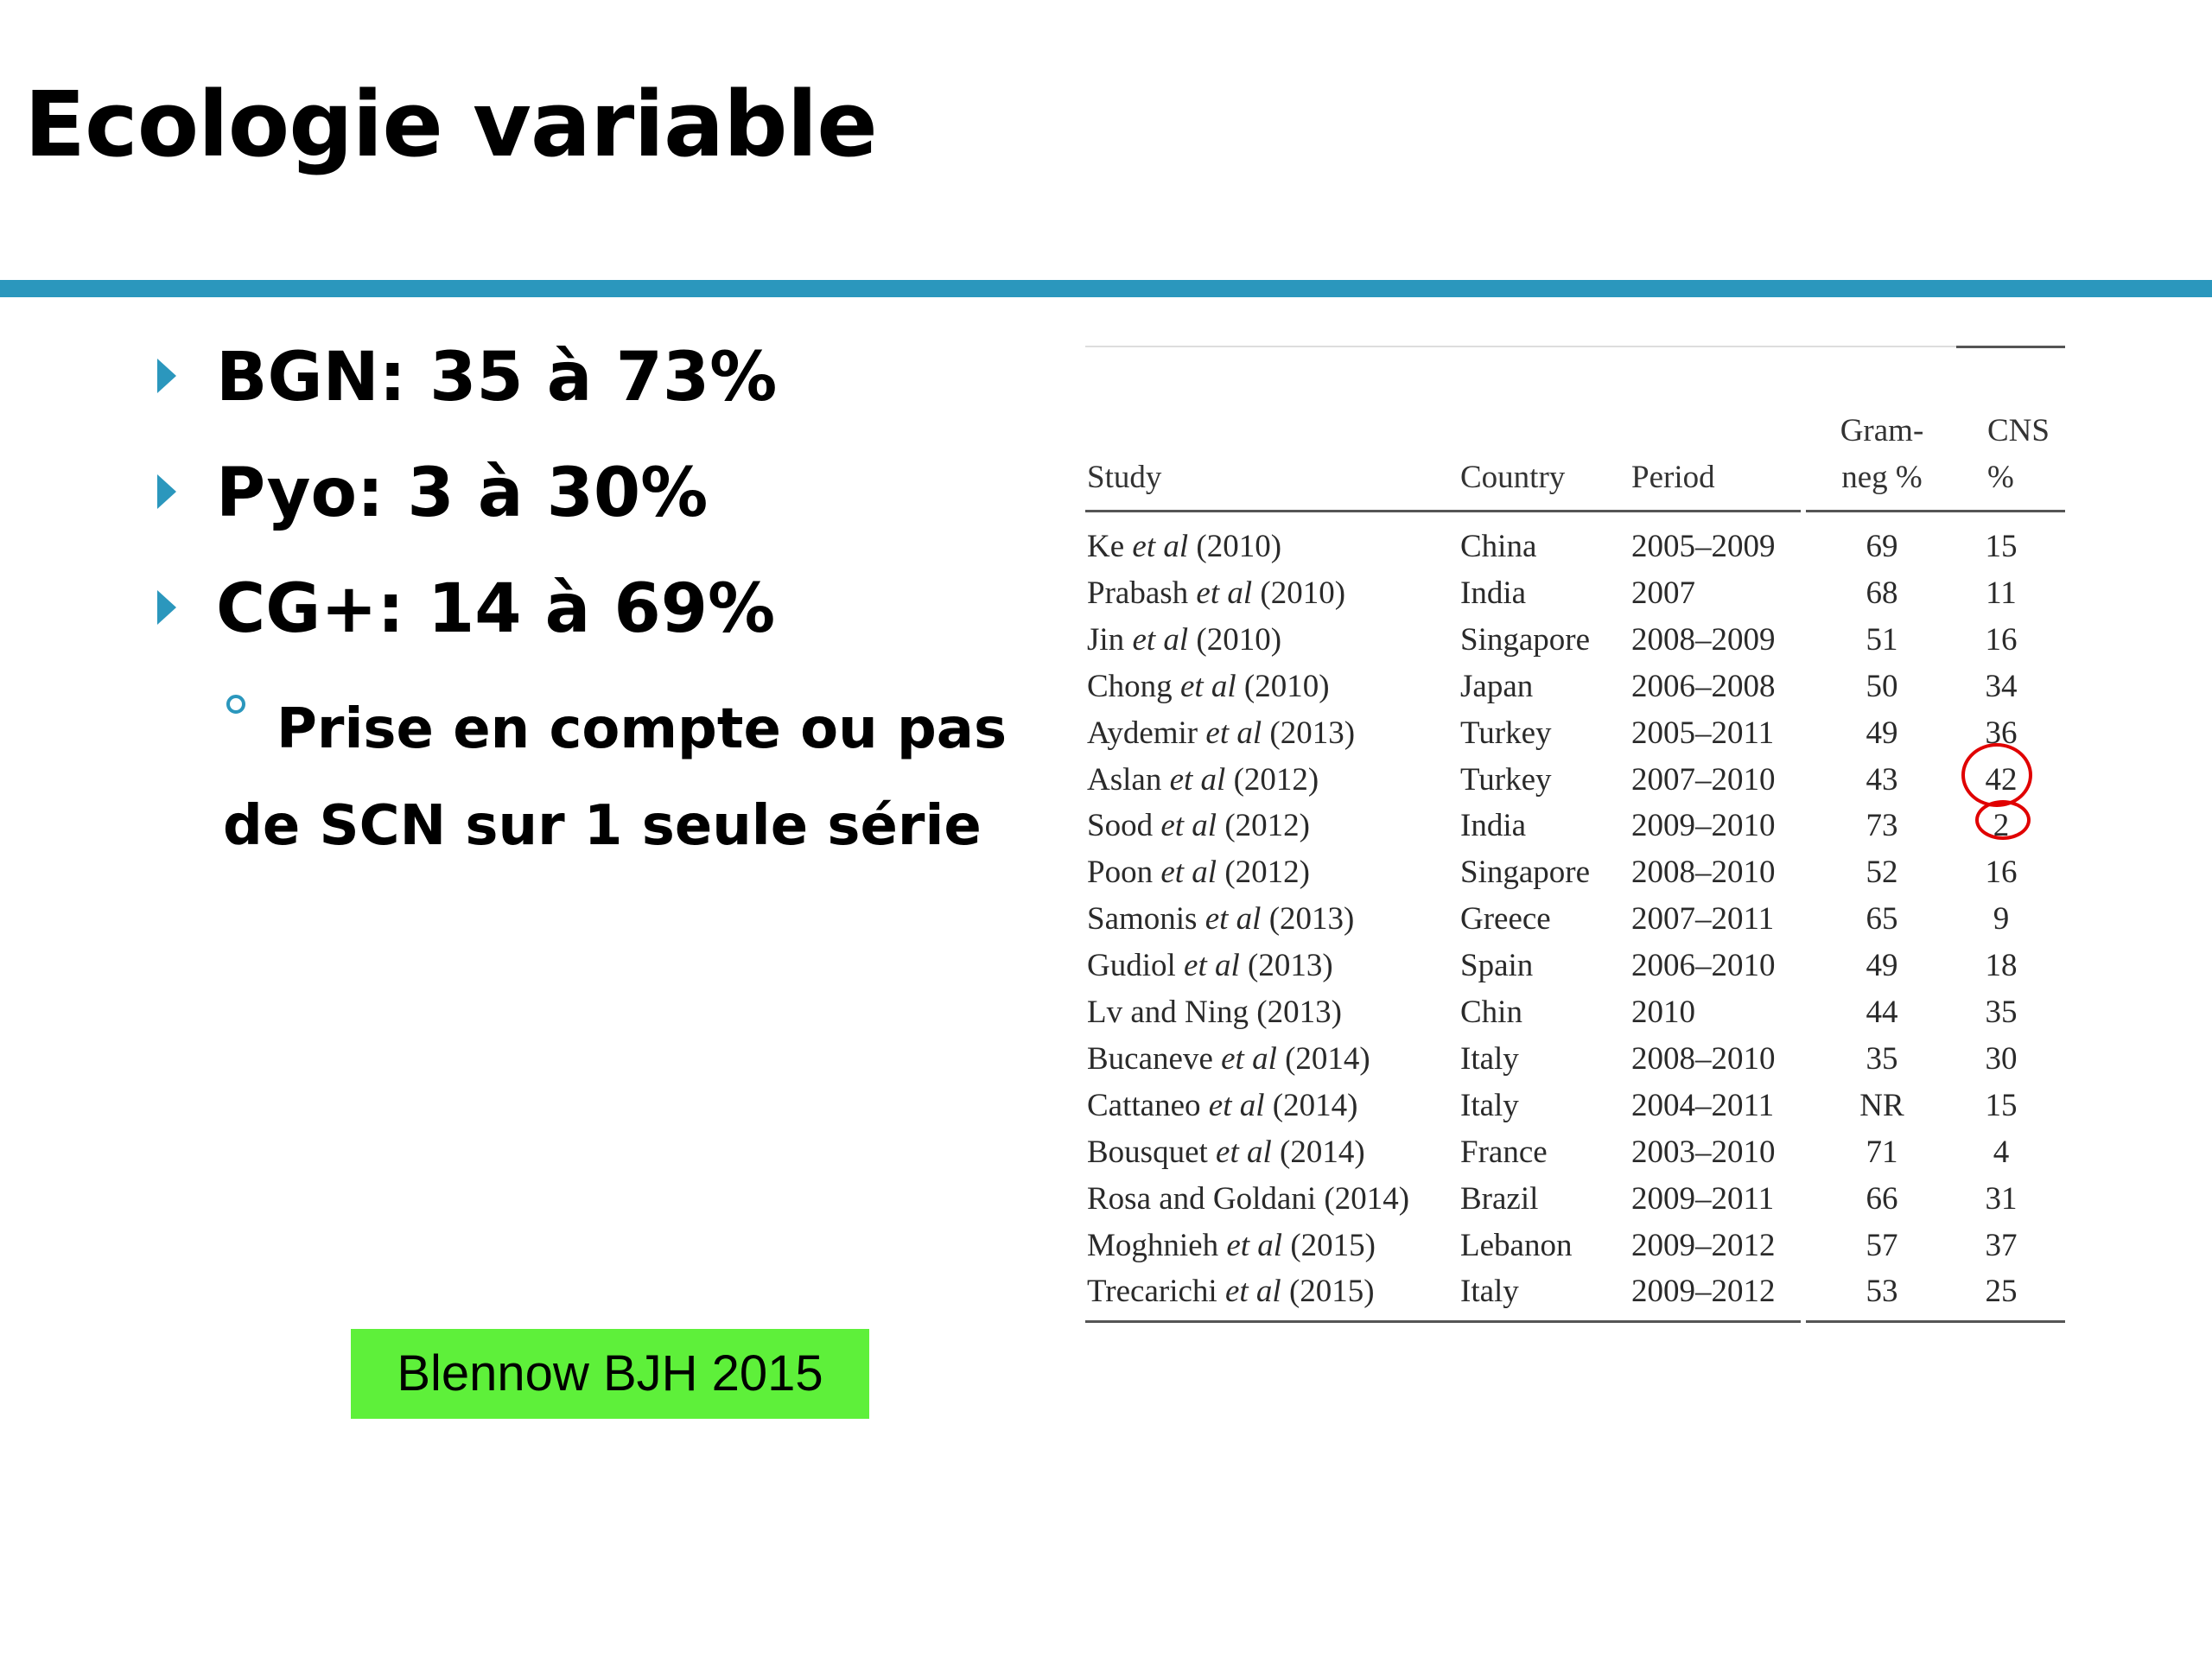 Image resolution: width=2212 pixels, height=1659 pixels. I want to click on slide-title: Ecologie variable, so click(451, 124).